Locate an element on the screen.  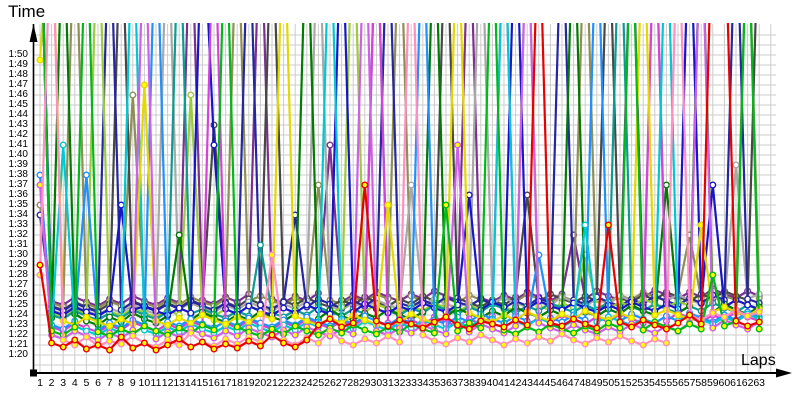
y-tick-label: 1:46 is located at coordinates (18, 94).